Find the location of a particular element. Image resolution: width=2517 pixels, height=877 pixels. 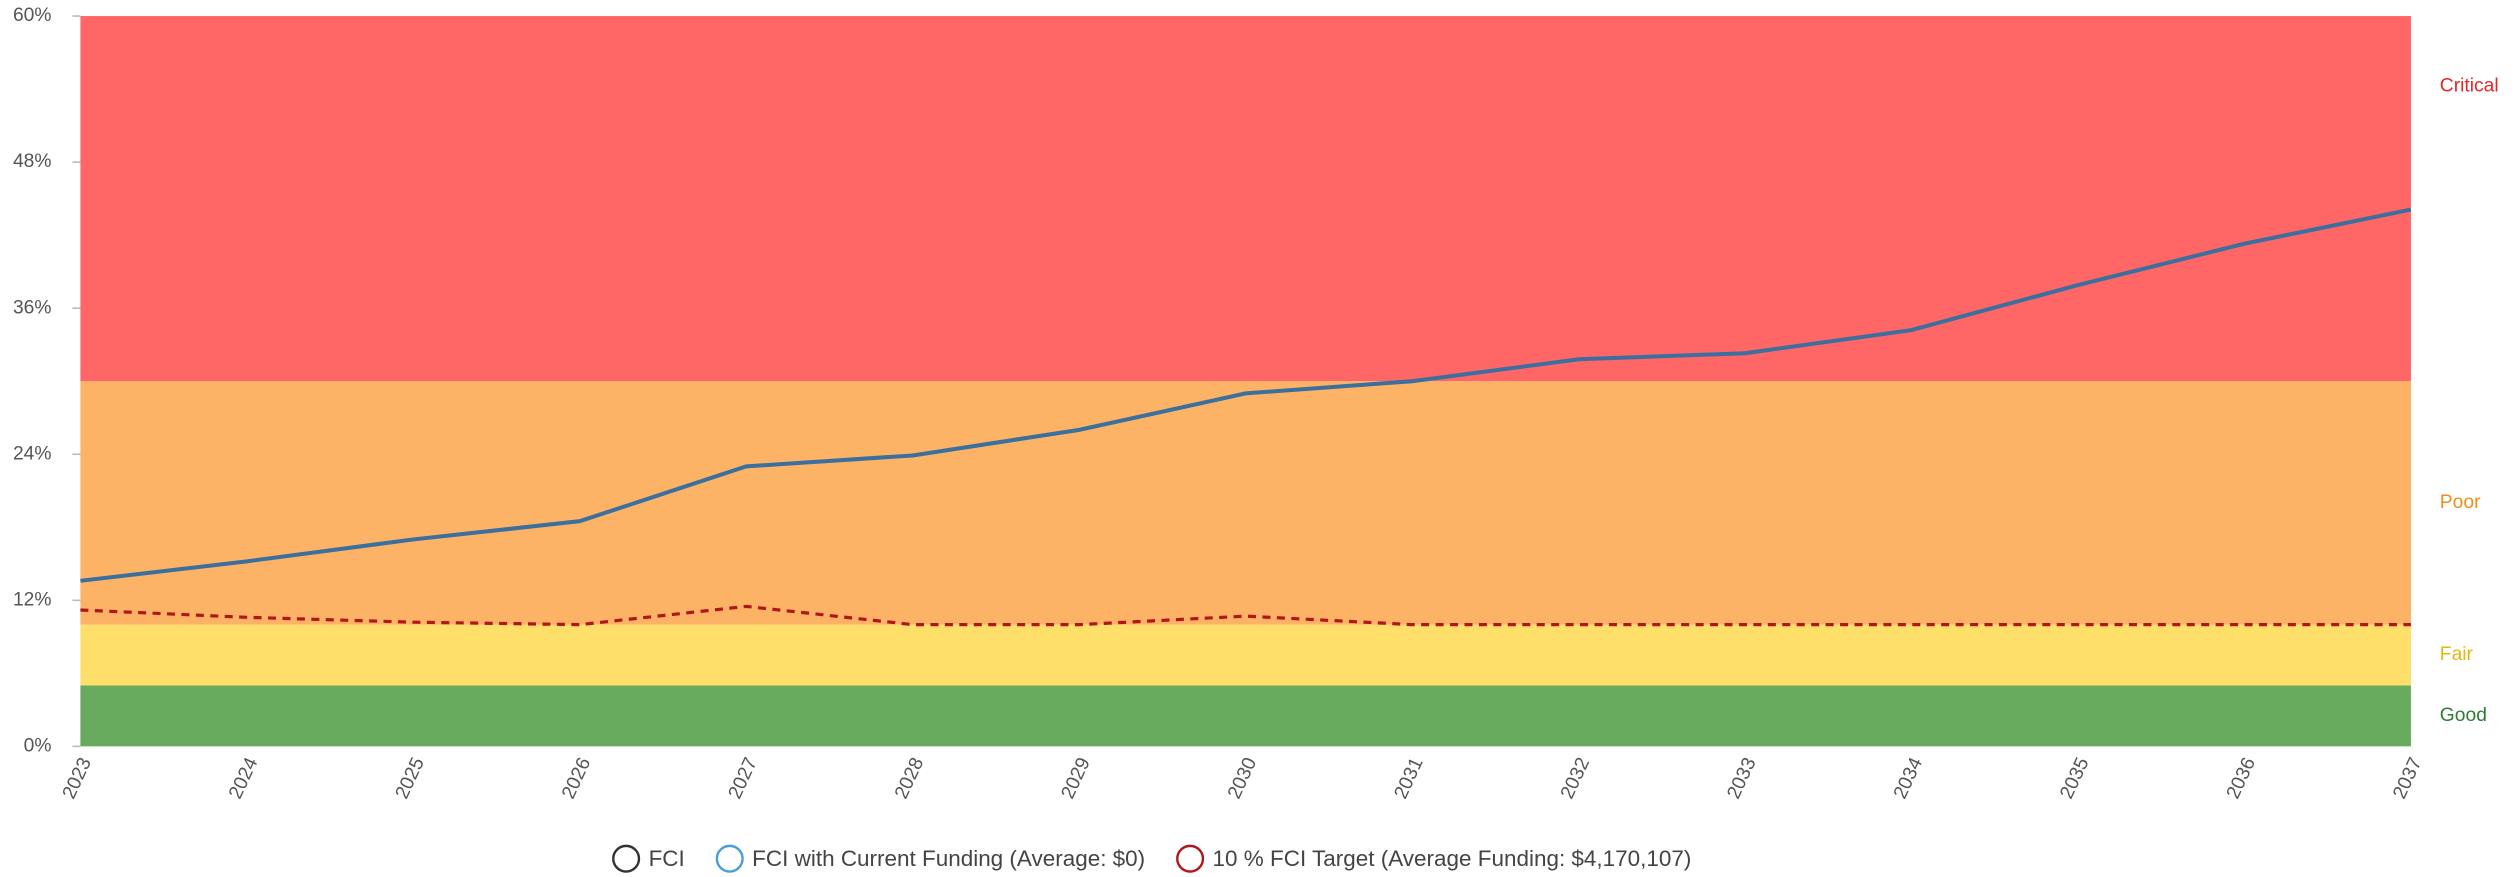

legend-item: FCI is located at coordinates (648, 858).